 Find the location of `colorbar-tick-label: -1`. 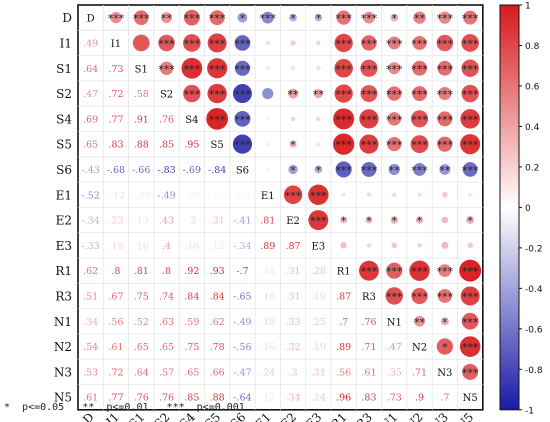

colorbar-tick-label: -1 is located at coordinates (529, 411).